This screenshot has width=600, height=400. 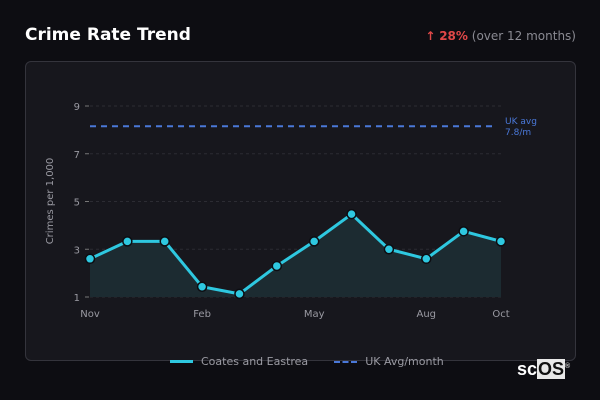 What do you see at coordinates (523, 36) in the screenshot?
I see `change-note: (over 12 months)` at bounding box center [523, 36].